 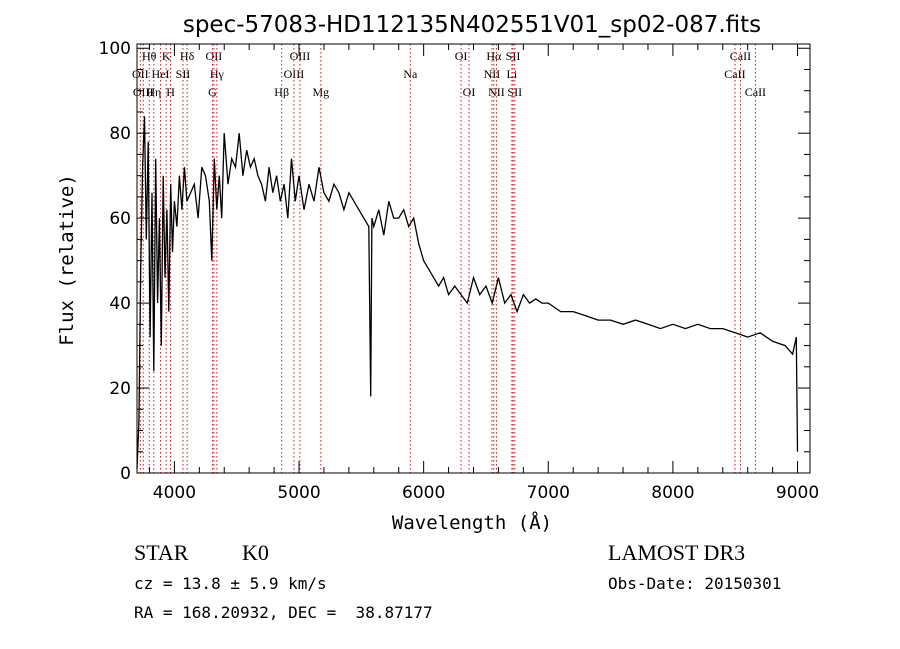 I want to click on y-tick-label: 40, so click(x=120, y=304).